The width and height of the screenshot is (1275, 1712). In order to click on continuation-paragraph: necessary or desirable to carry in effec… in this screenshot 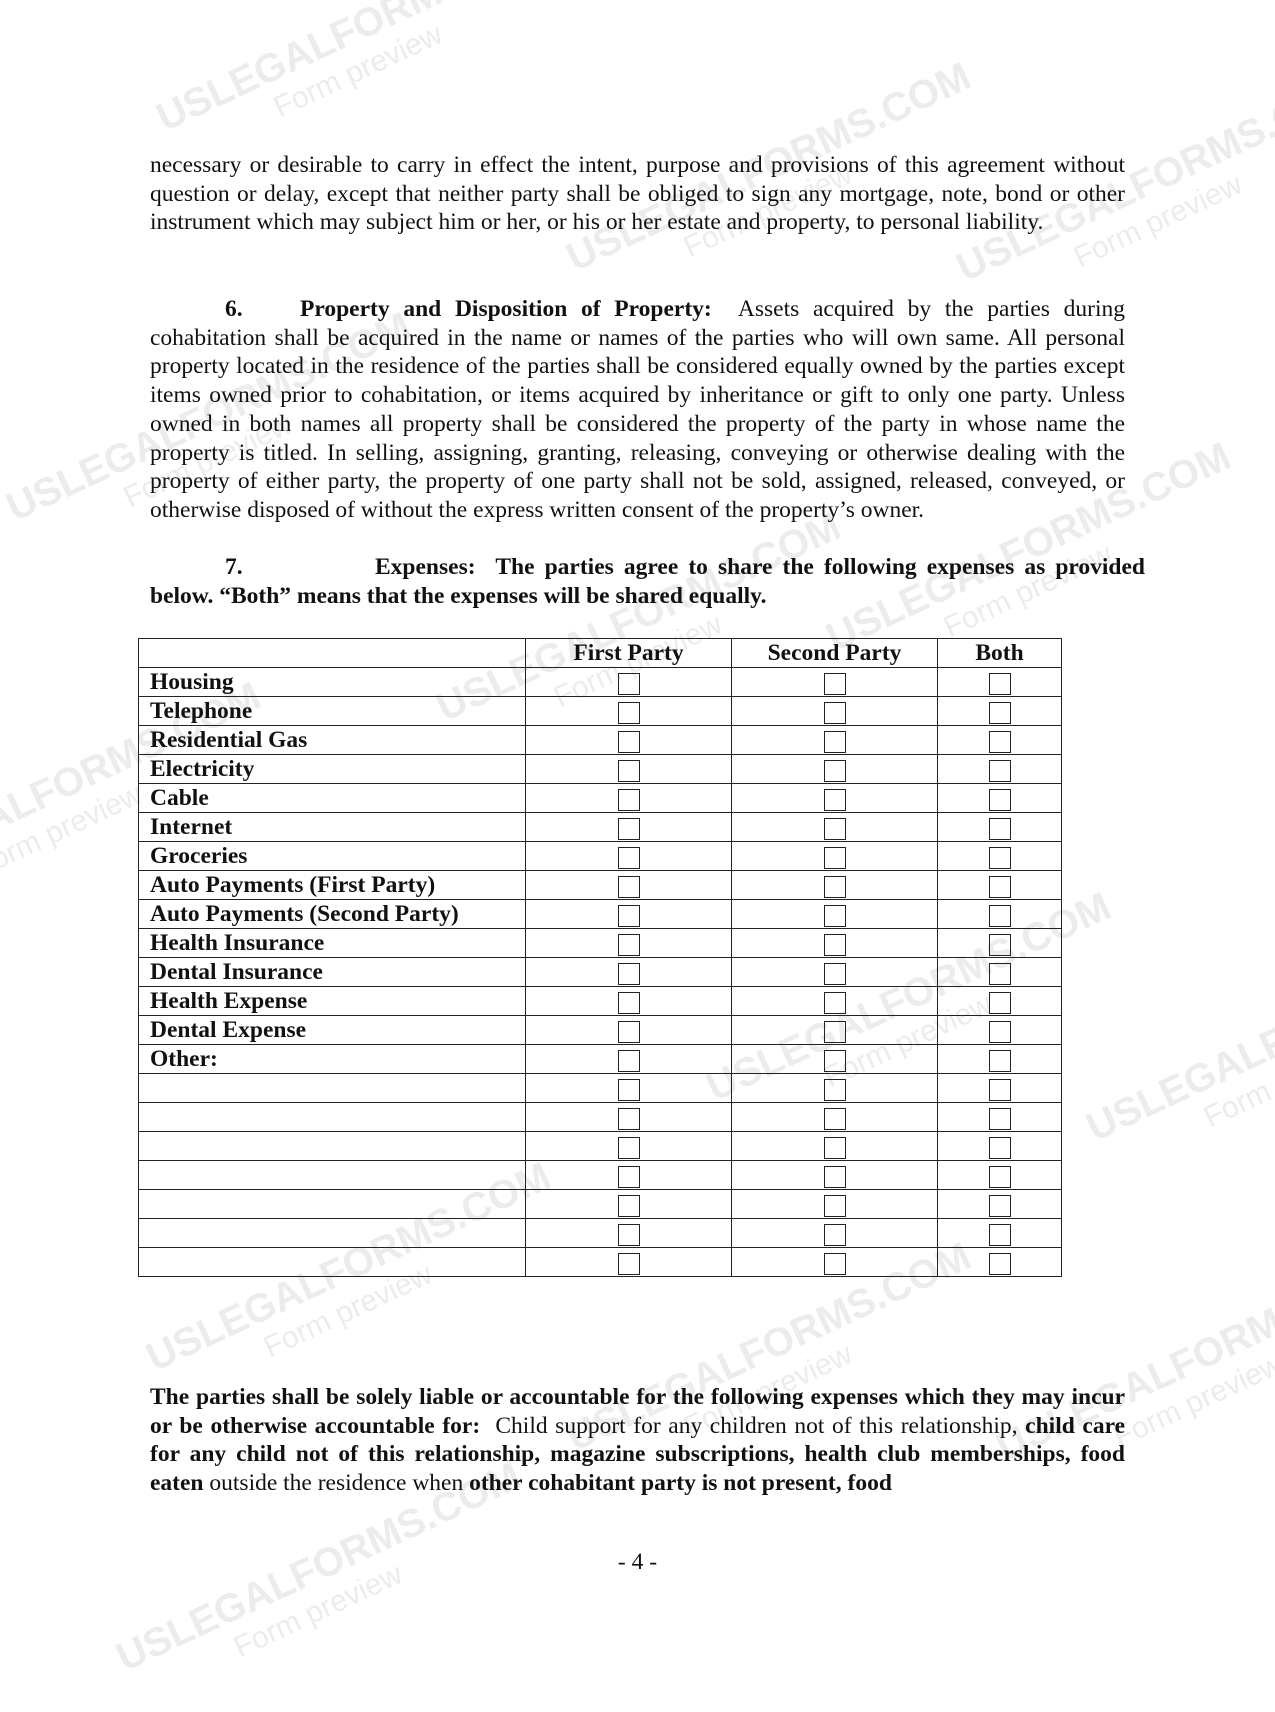, I will do `click(637, 194)`.